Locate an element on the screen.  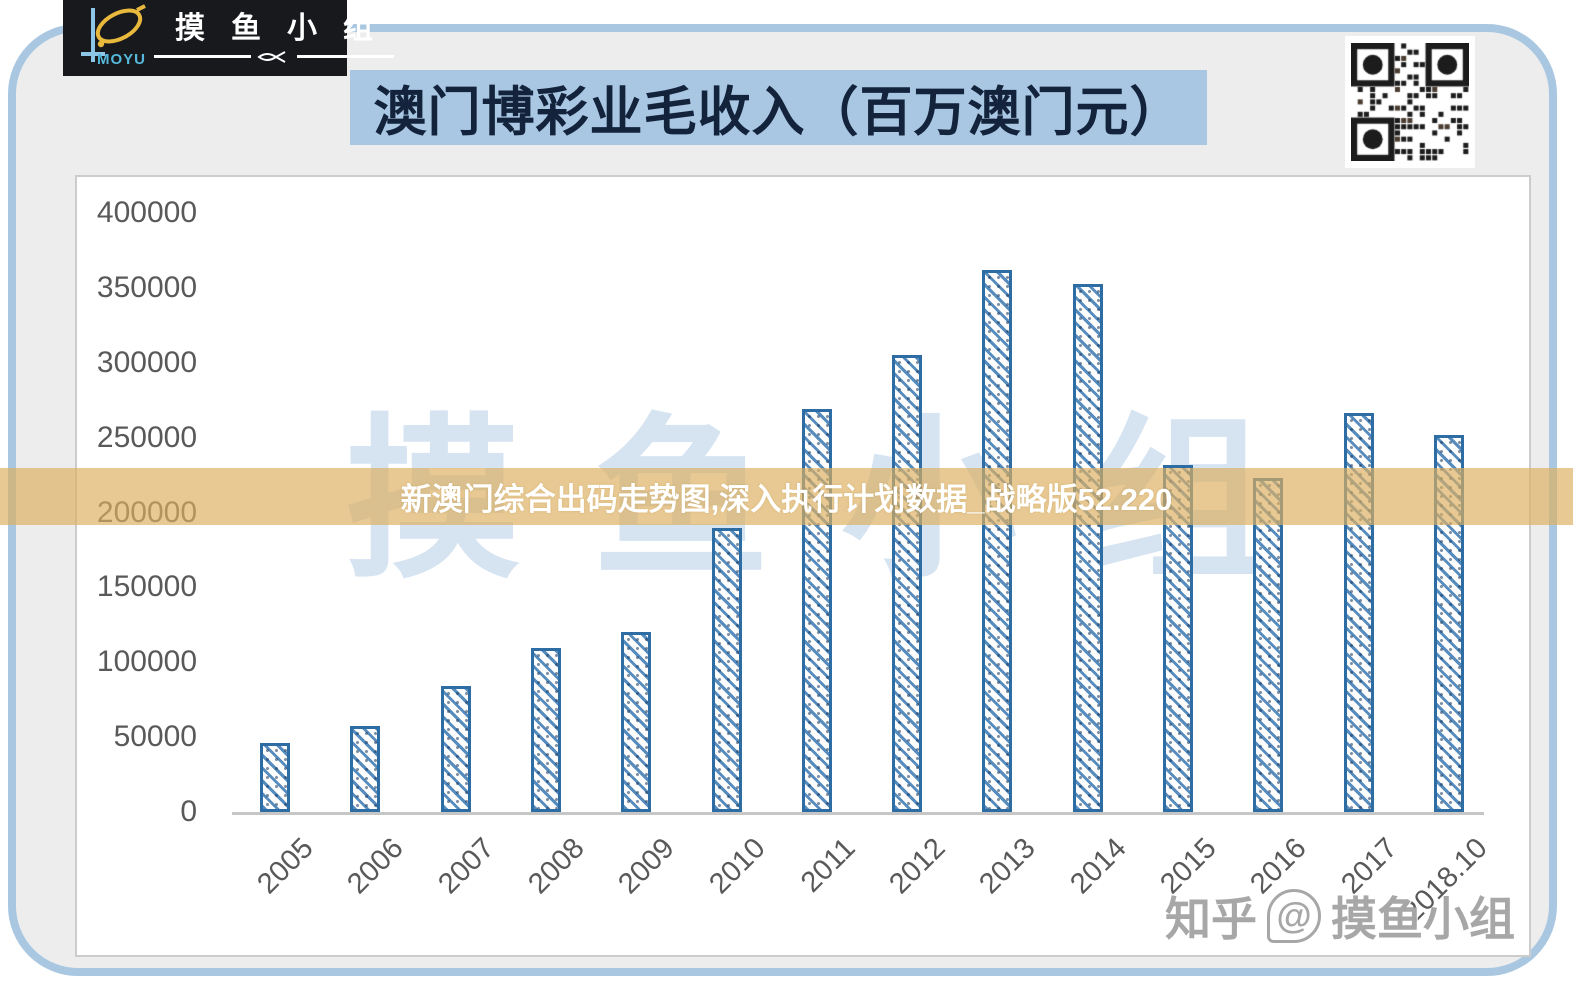
logo-brand-text: MOYU is located at coordinates (121, 59).